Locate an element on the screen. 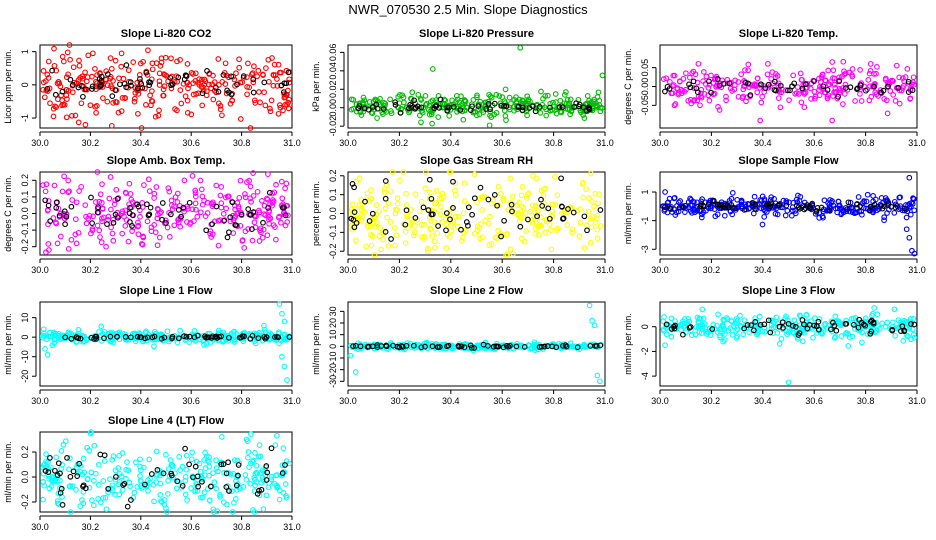  x-tick-label: 30.6 is located at coordinates (814, 401).